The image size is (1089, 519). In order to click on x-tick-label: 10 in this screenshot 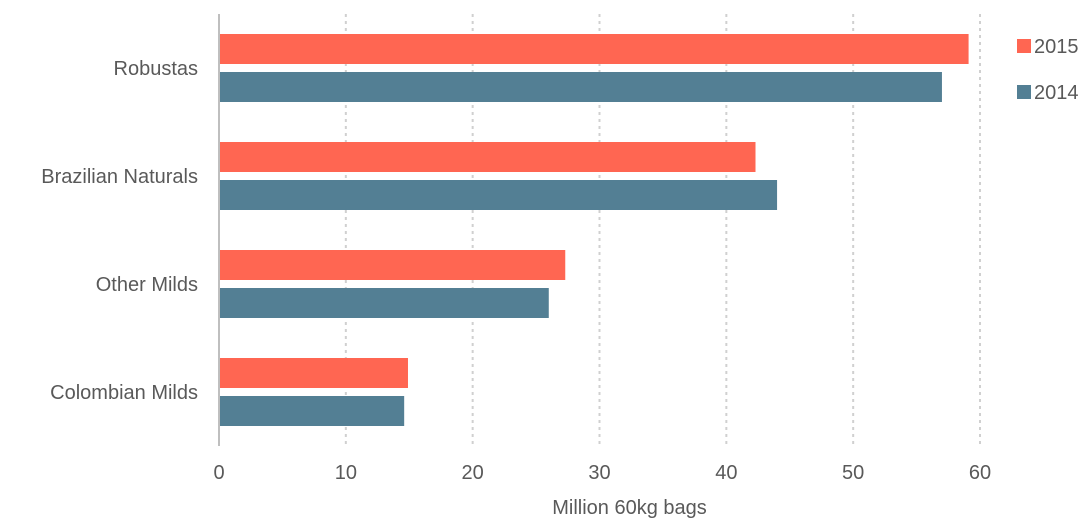, I will do `click(346, 473)`.